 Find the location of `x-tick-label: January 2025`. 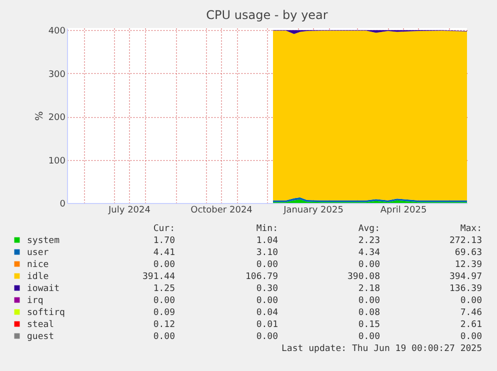

x-tick-label: January 2025 is located at coordinates (313, 211).